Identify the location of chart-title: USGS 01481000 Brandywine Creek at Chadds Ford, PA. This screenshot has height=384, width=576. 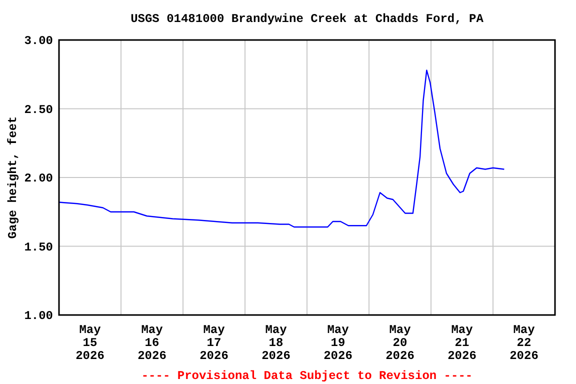
(307, 19).